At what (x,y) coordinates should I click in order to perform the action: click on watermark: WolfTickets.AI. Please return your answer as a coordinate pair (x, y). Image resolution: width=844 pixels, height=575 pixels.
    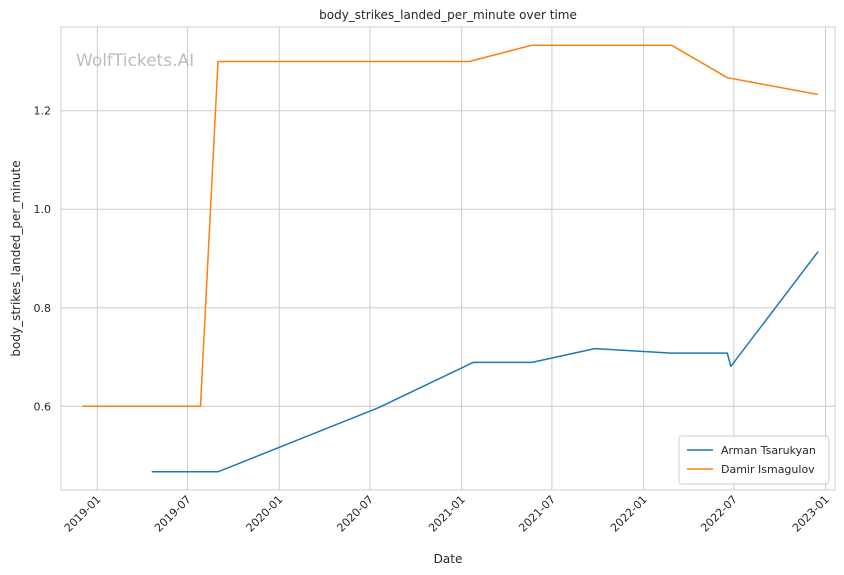
    Looking at the image, I should click on (135, 61).